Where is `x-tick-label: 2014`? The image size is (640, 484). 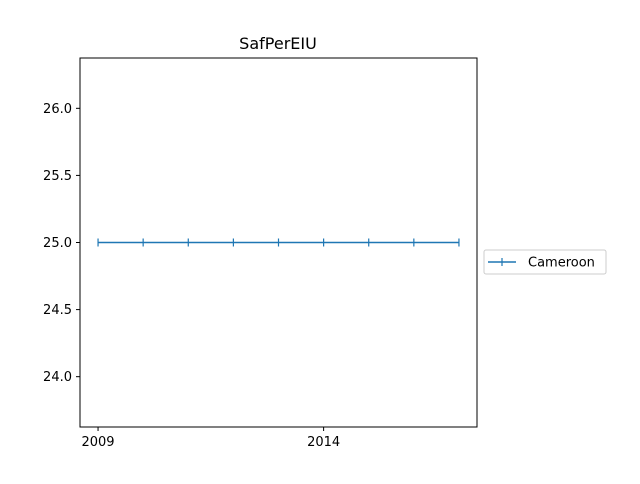
x-tick-label: 2014 is located at coordinates (323, 442).